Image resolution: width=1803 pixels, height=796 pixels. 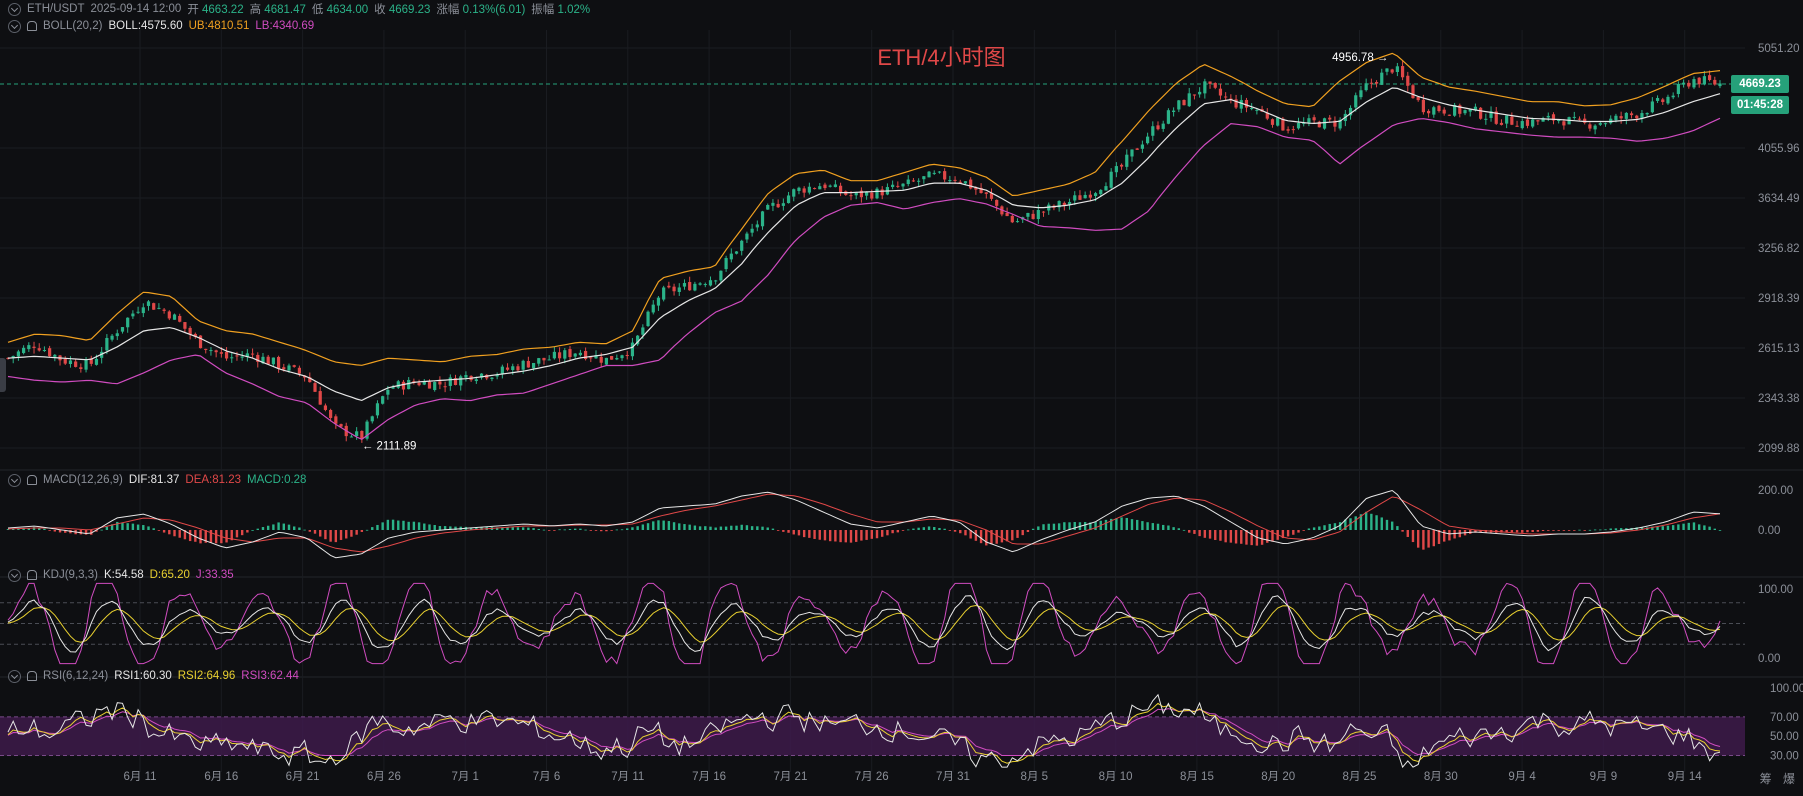 I want to click on rsi-y-tick: 70.00, so click(x=1784, y=718).